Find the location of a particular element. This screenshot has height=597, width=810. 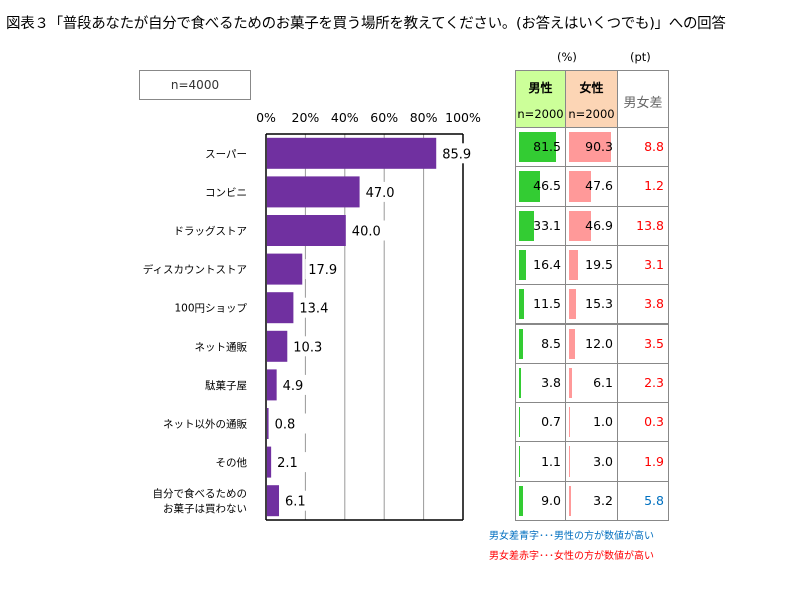

male-value: 81.5 is located at coordinates (547, 147).